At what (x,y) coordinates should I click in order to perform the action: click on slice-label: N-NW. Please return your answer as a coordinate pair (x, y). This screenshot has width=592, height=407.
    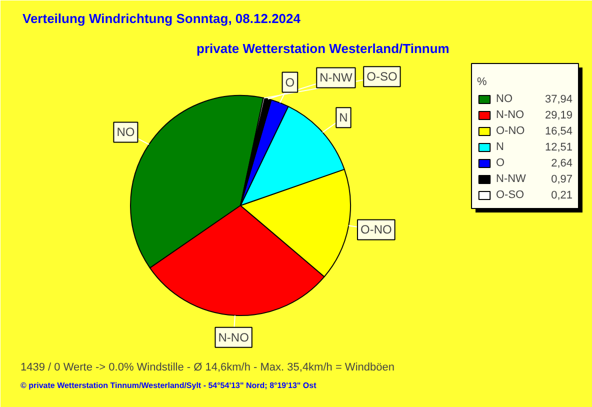
    Looking at the image, I should click on (336, 77).